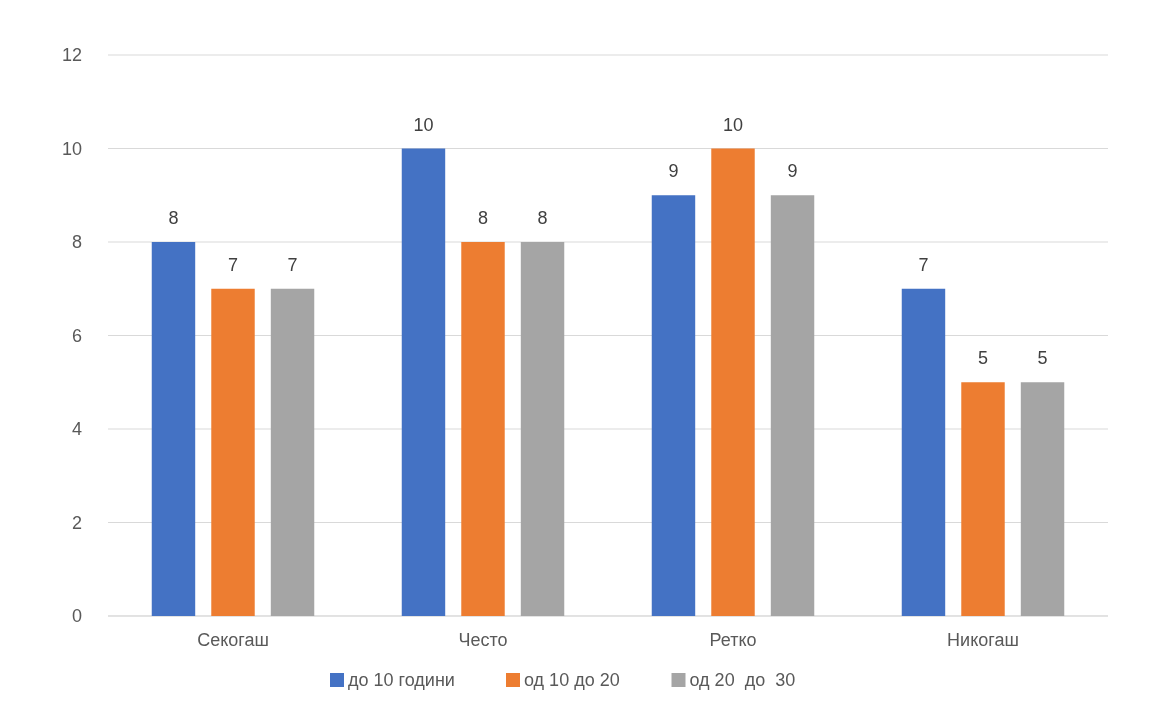 This screenshot has height=702, width=1150. I want to click on y-tick-label: 2, so click(76, 522).